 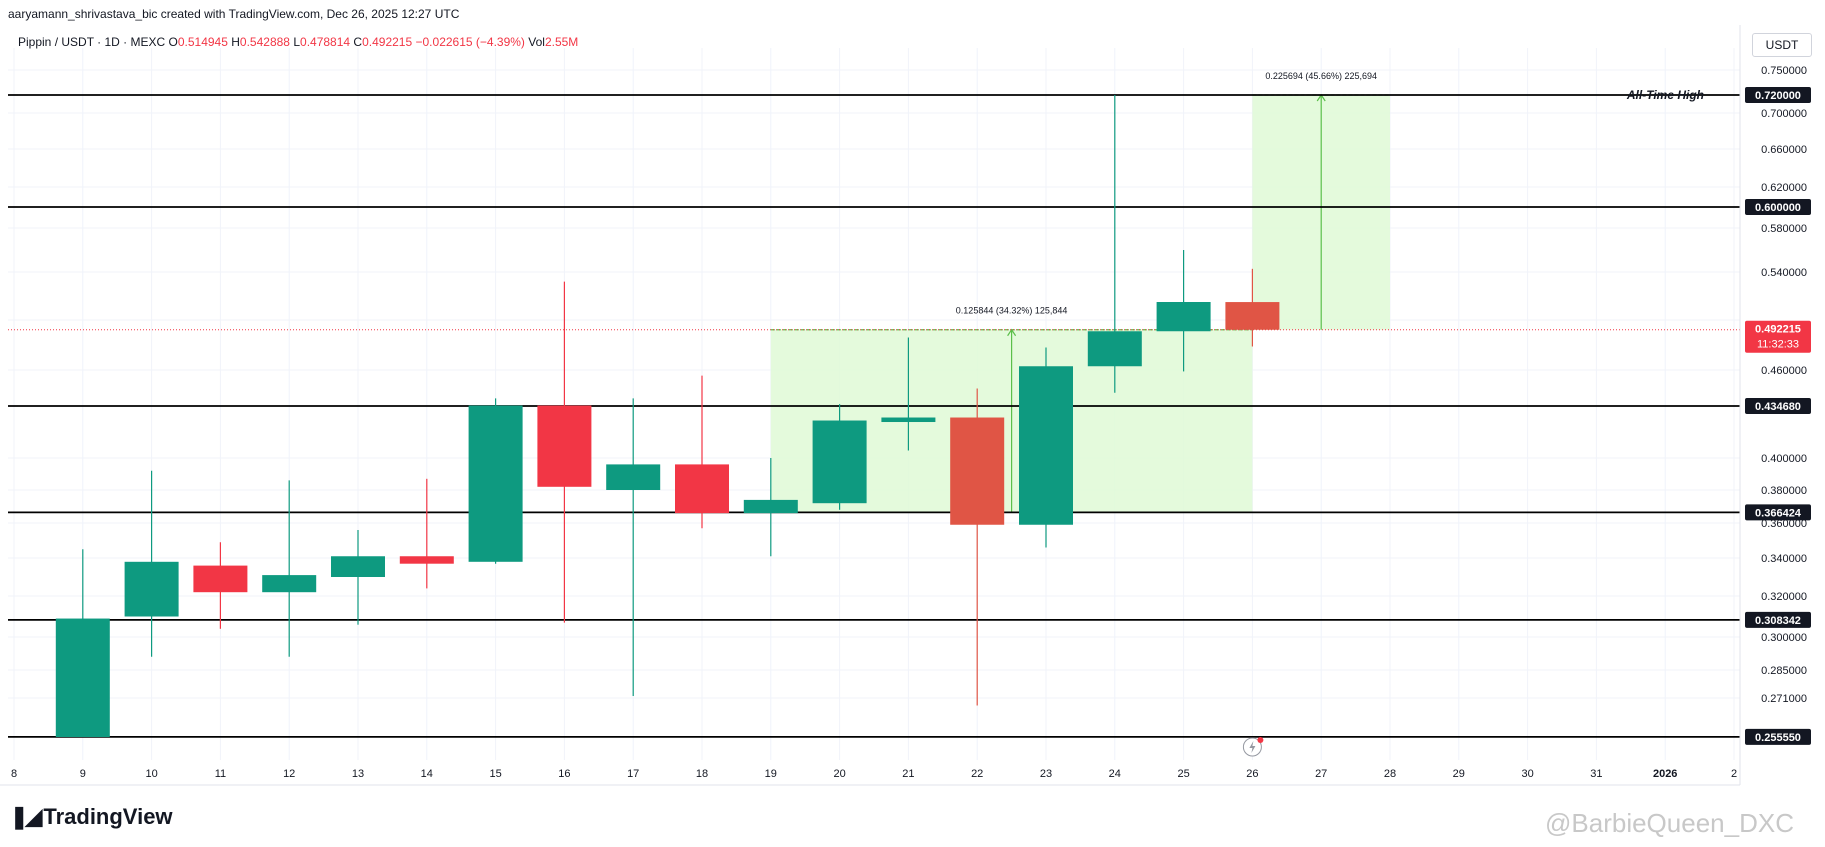 I want to click on change-value: −0.022615 (−4.39%), so click(x=470, y=42).